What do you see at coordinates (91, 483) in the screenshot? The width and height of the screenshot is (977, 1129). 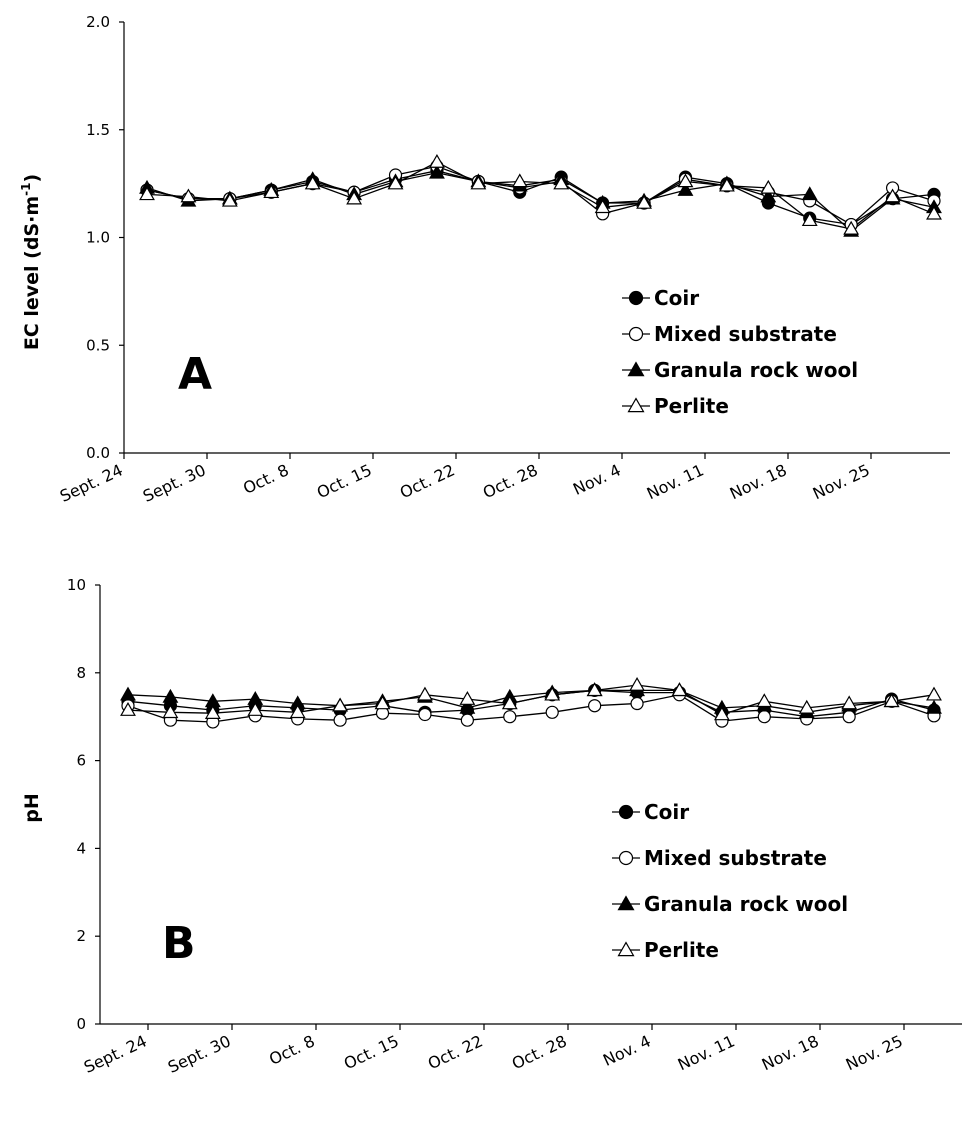 I see `x-tick-label: Sept. 24` at bounding box center [91, 483].